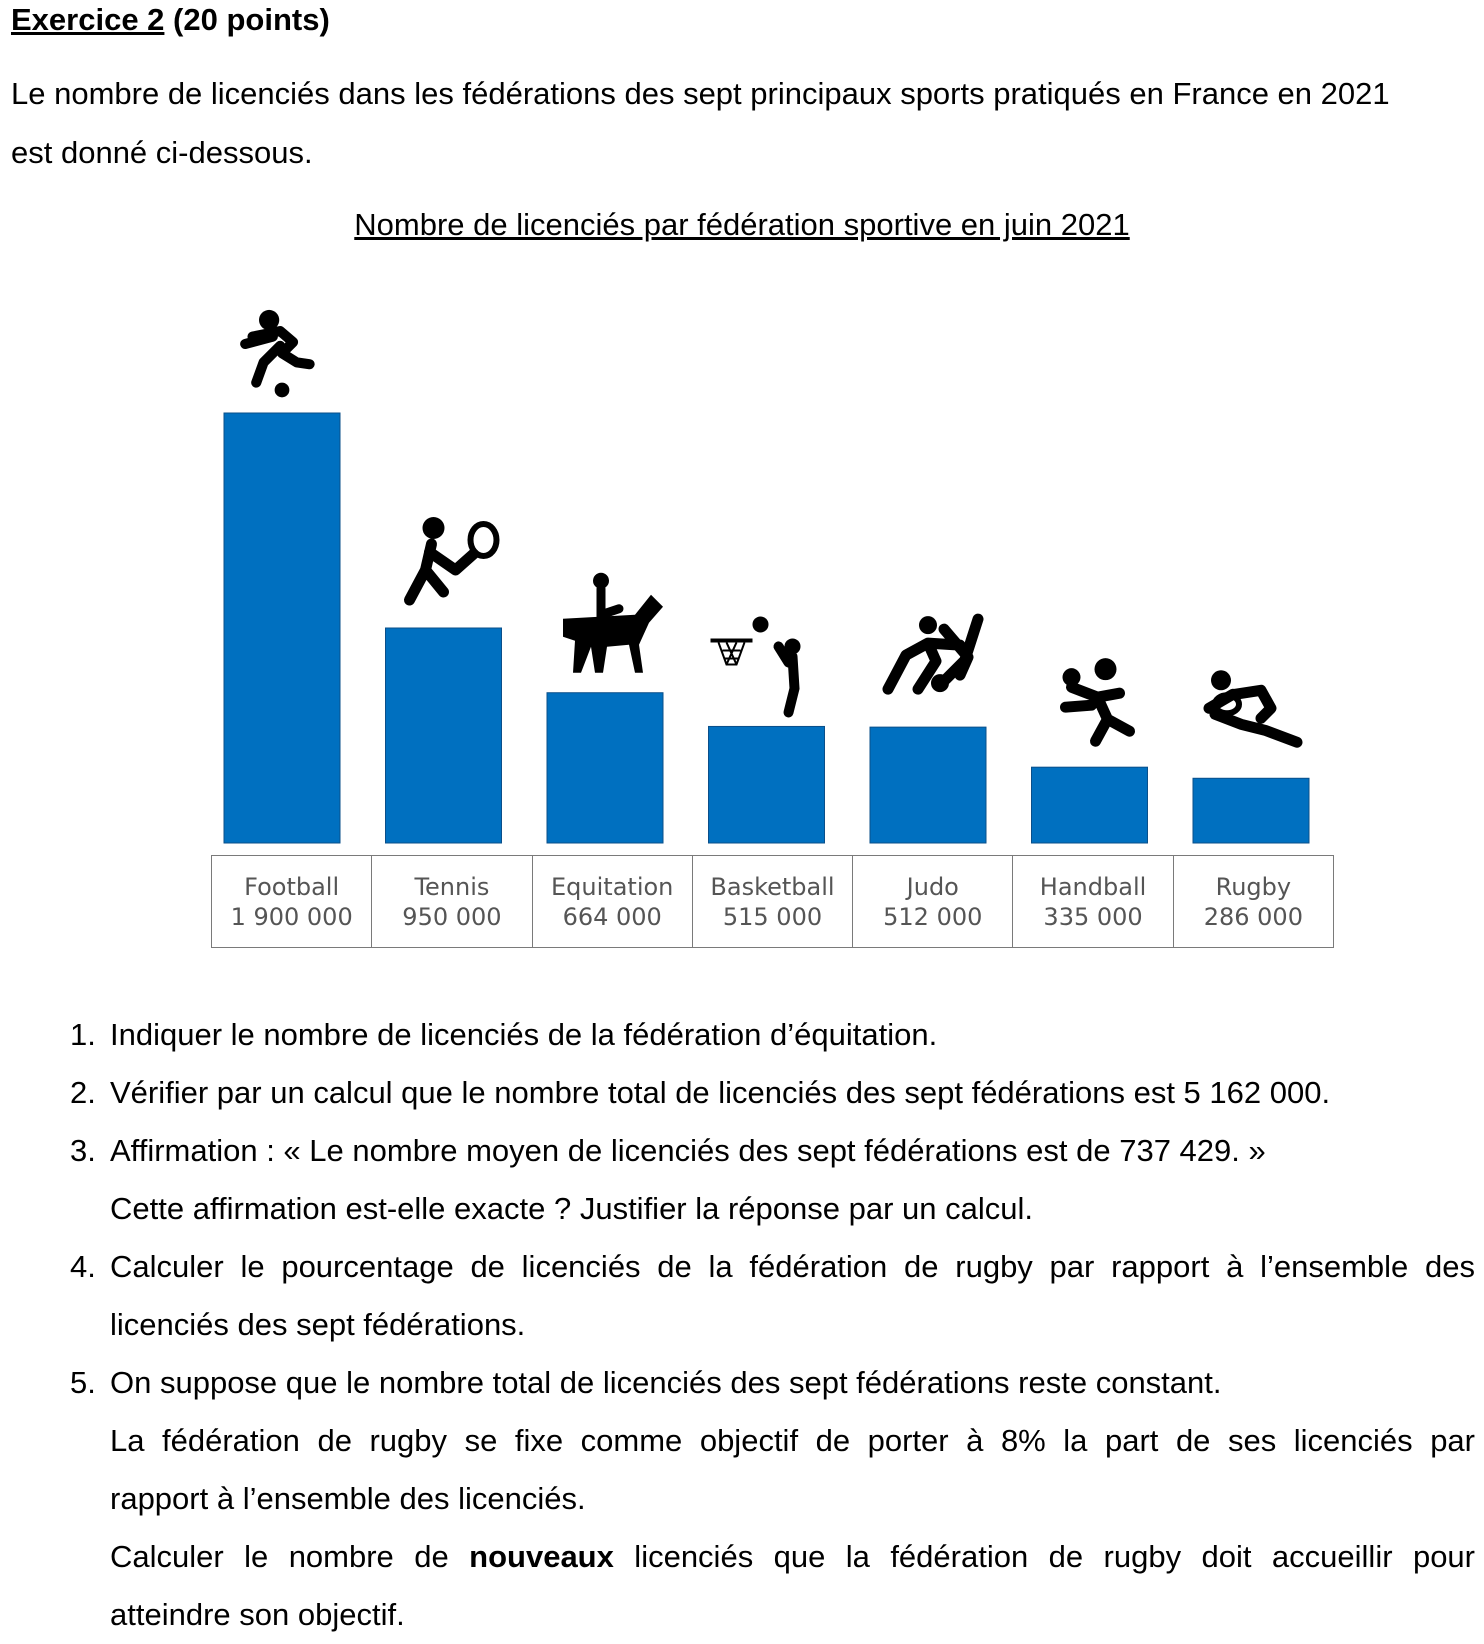 The height and width of the screenshot is (1644, 1484). Describe the element at coordinates (932, 917) in the screenshot. I see `category-value: 512 000` at that location.